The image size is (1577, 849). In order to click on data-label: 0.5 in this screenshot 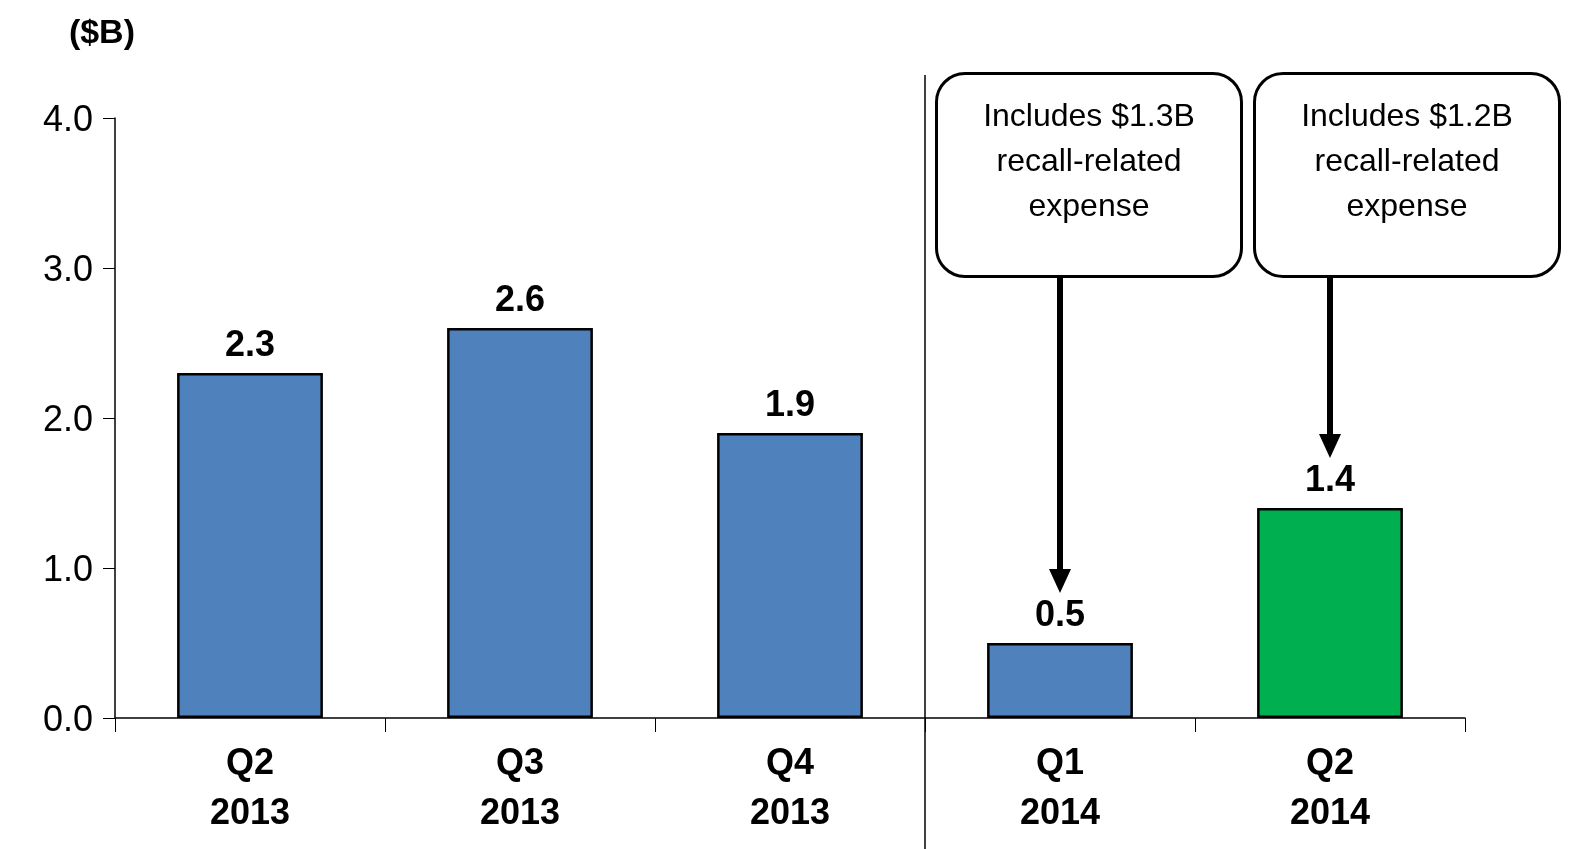, I will do `click(1060, 613)`.